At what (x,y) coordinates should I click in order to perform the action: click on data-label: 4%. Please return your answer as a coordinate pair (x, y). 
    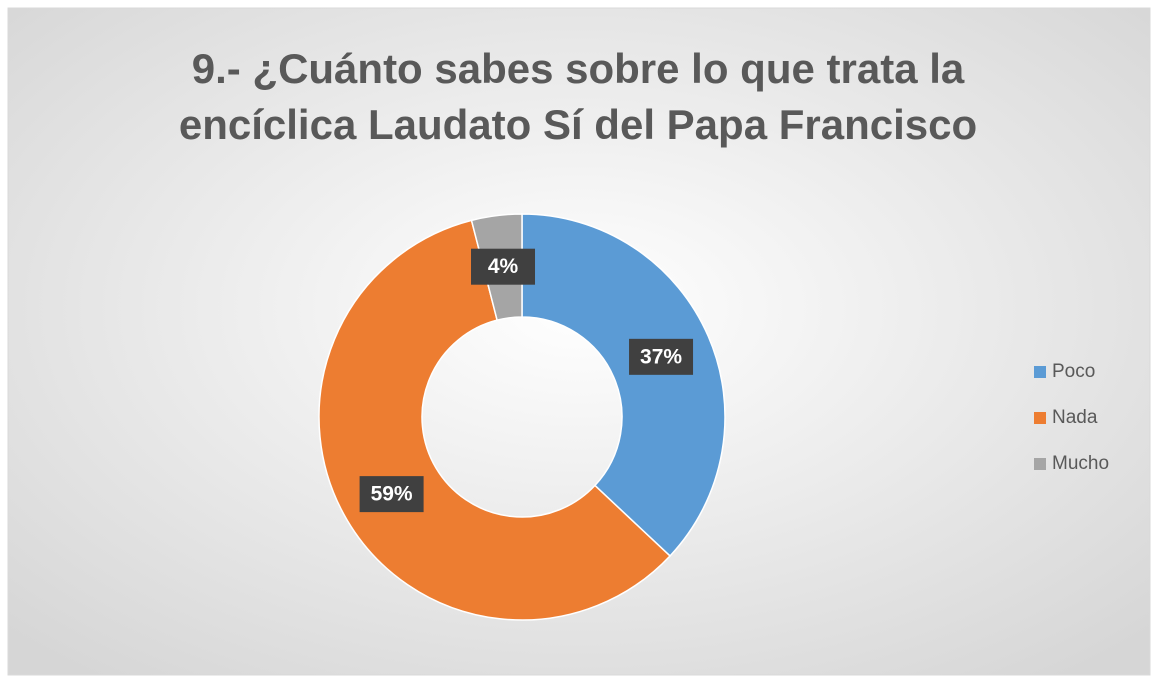
    Looking at the image, I should click on (503, 266).